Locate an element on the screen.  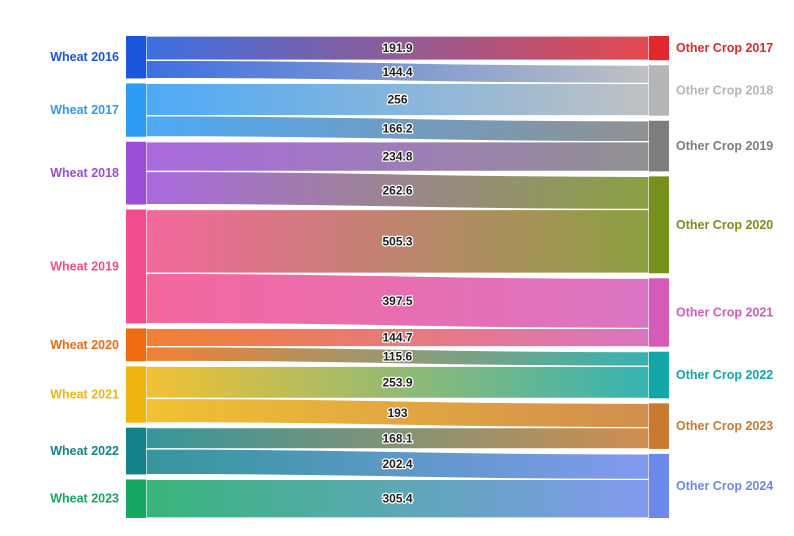
source-node-label: Wheat 2023 is located at coordinates (84, 499).